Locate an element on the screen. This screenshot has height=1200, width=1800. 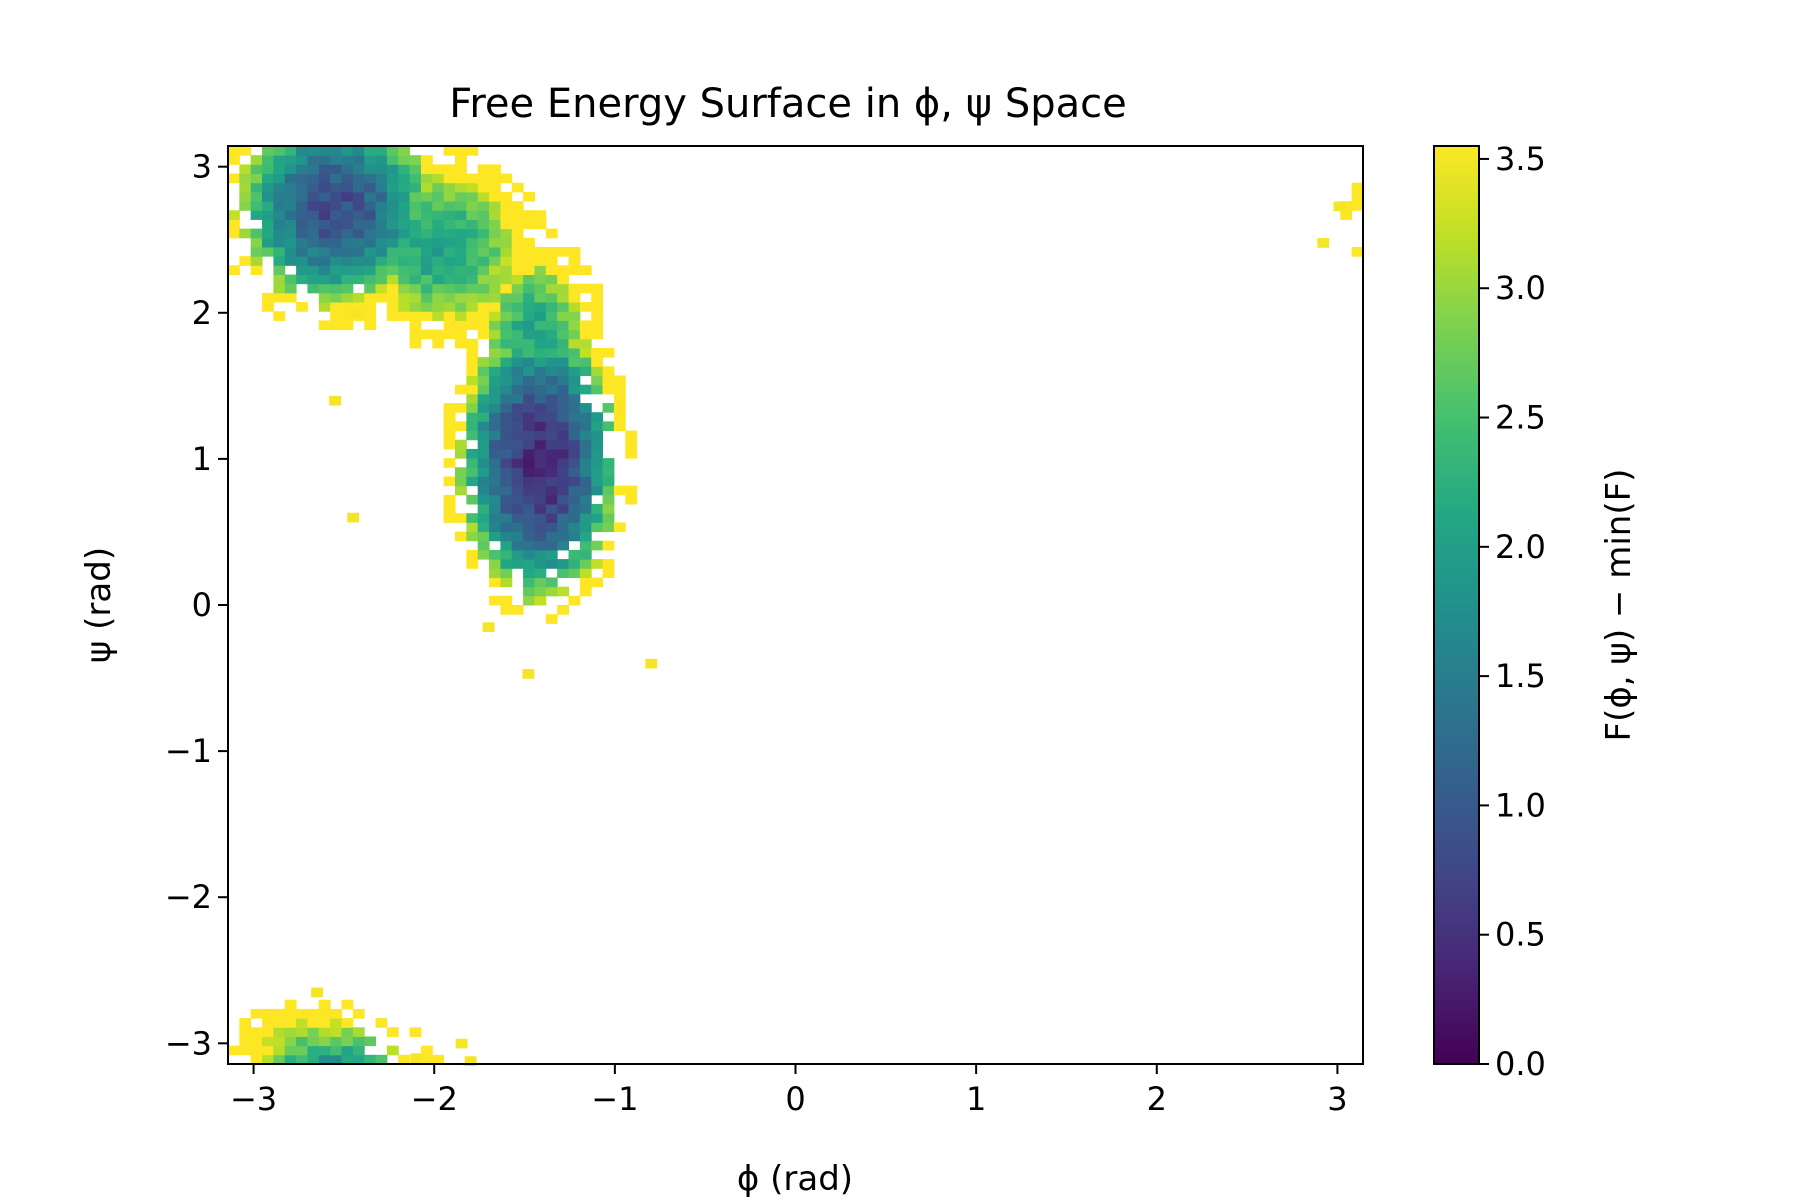
colorbar-frame is located at coordinates (1456, 605).